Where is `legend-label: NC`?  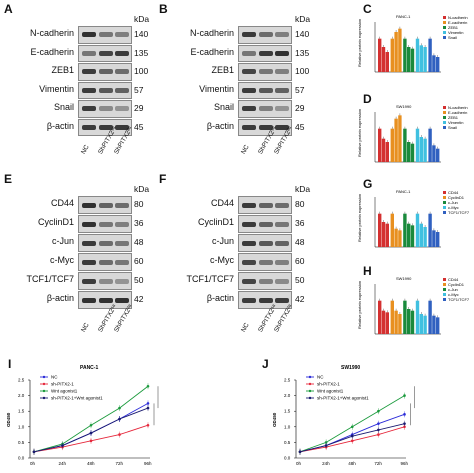
legend-label: NC is located at coordinates (320, 377).